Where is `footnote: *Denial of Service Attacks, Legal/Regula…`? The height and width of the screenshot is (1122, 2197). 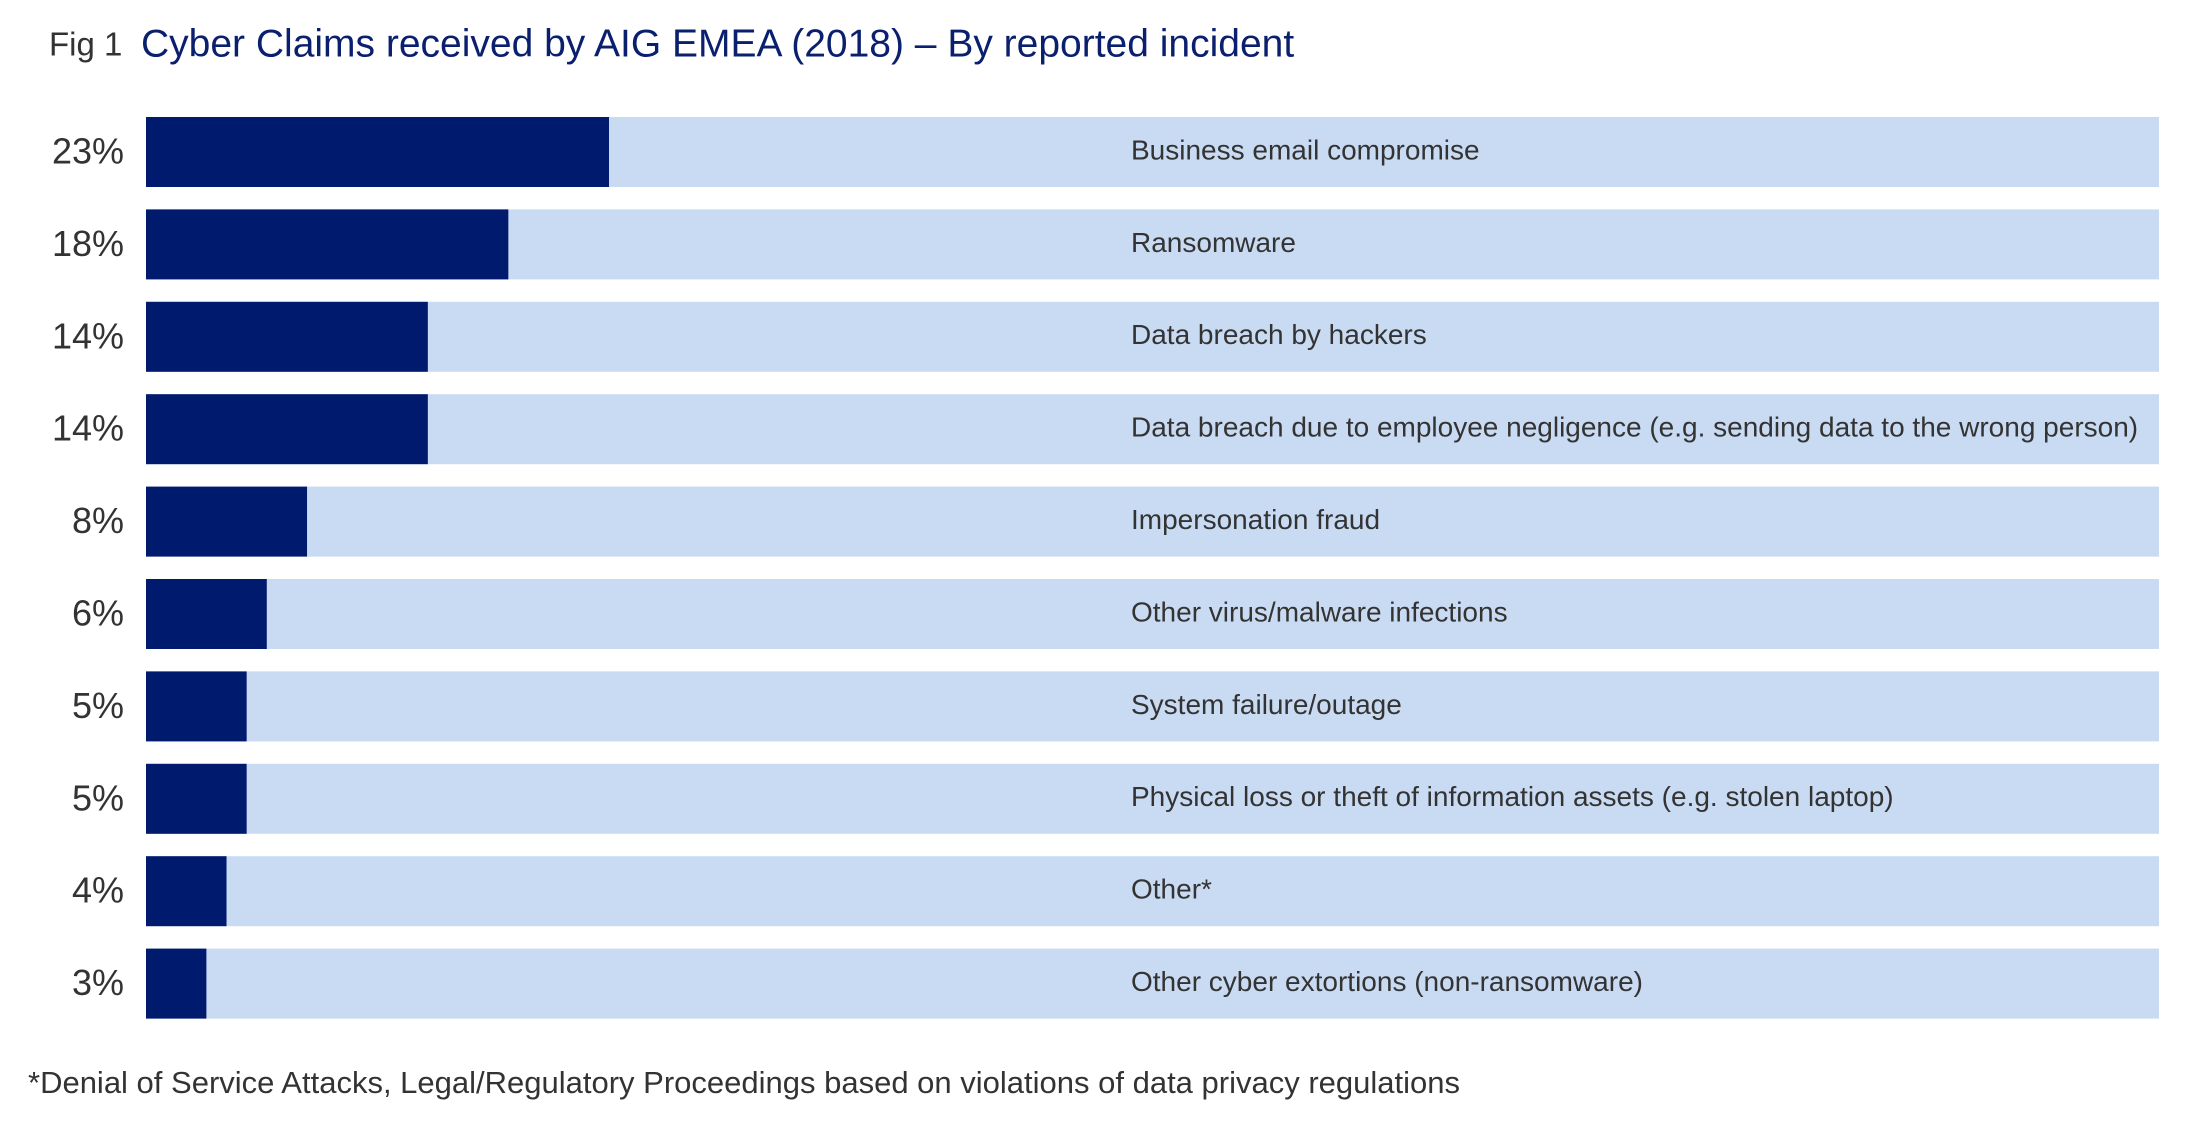
footnote: *Denial of Service Attacks, Legal/Regula… is located at coordinates (744, 1082).